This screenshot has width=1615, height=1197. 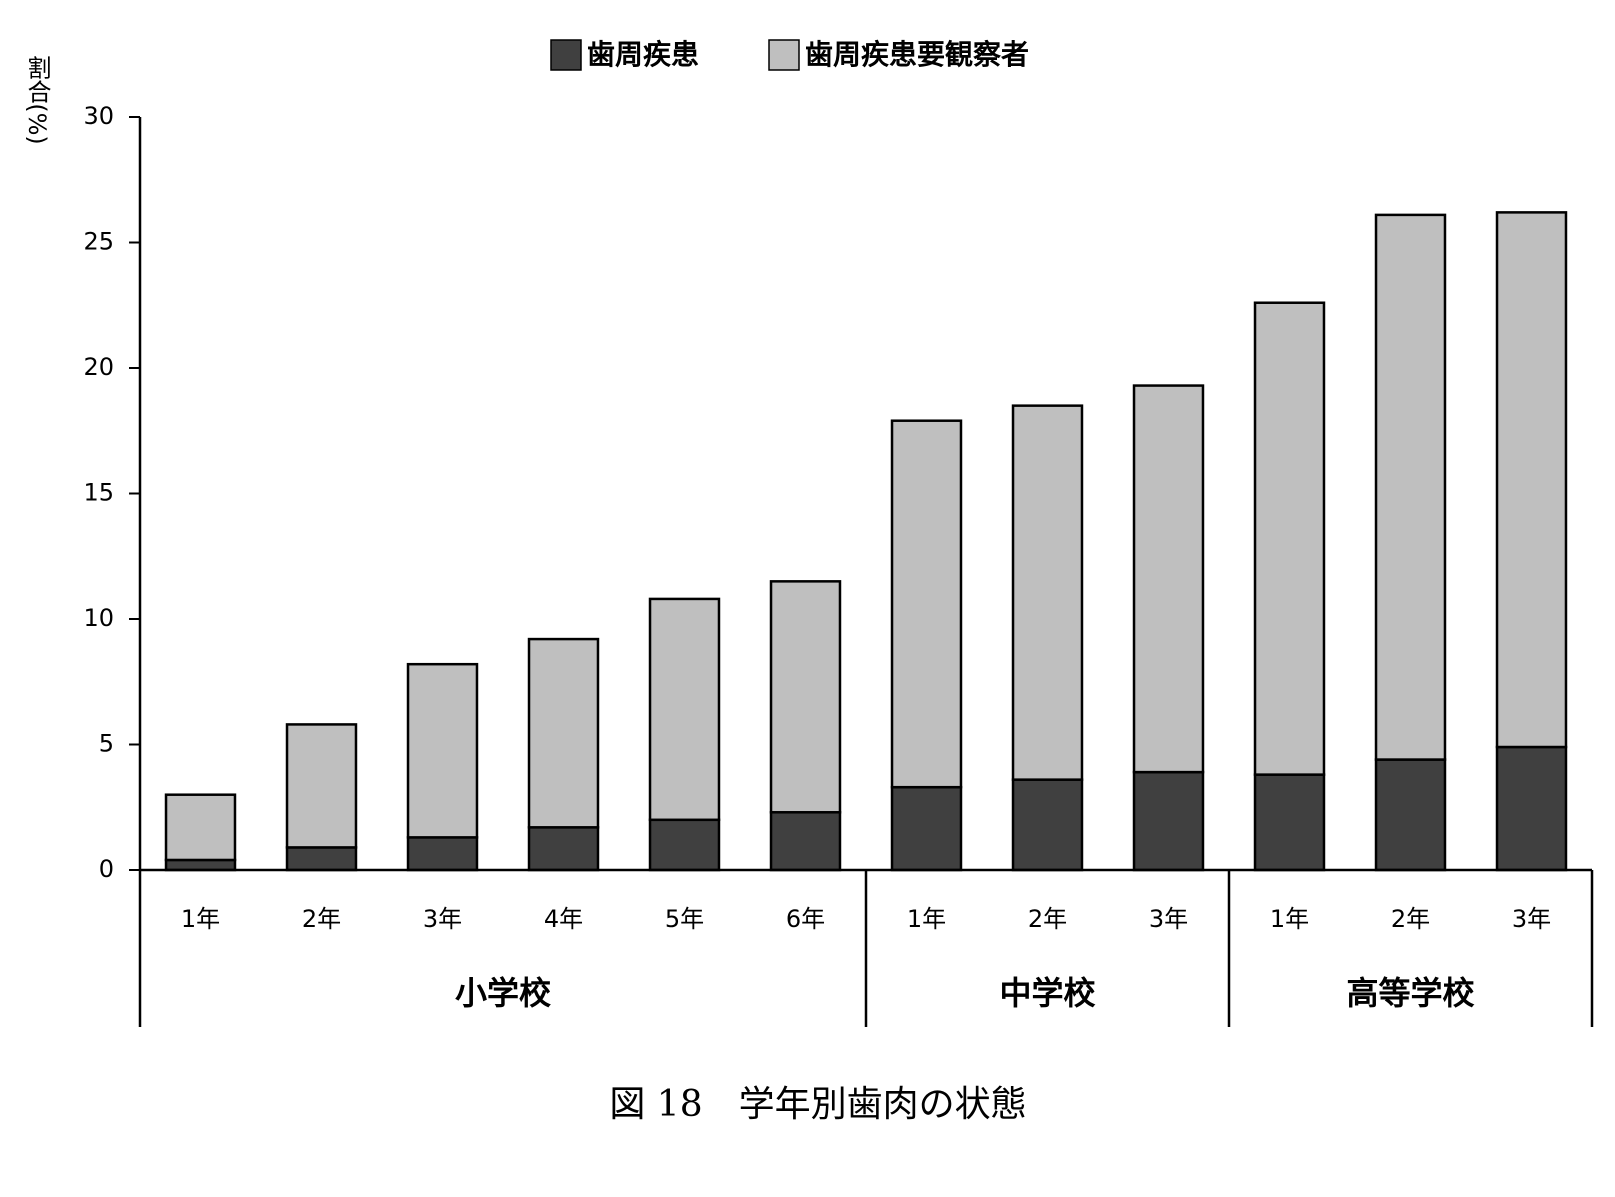 What do you see at coordinates (98, 242) in the screenshot?
I see `y-tick-label: 25` at bounding box center [98, 242].